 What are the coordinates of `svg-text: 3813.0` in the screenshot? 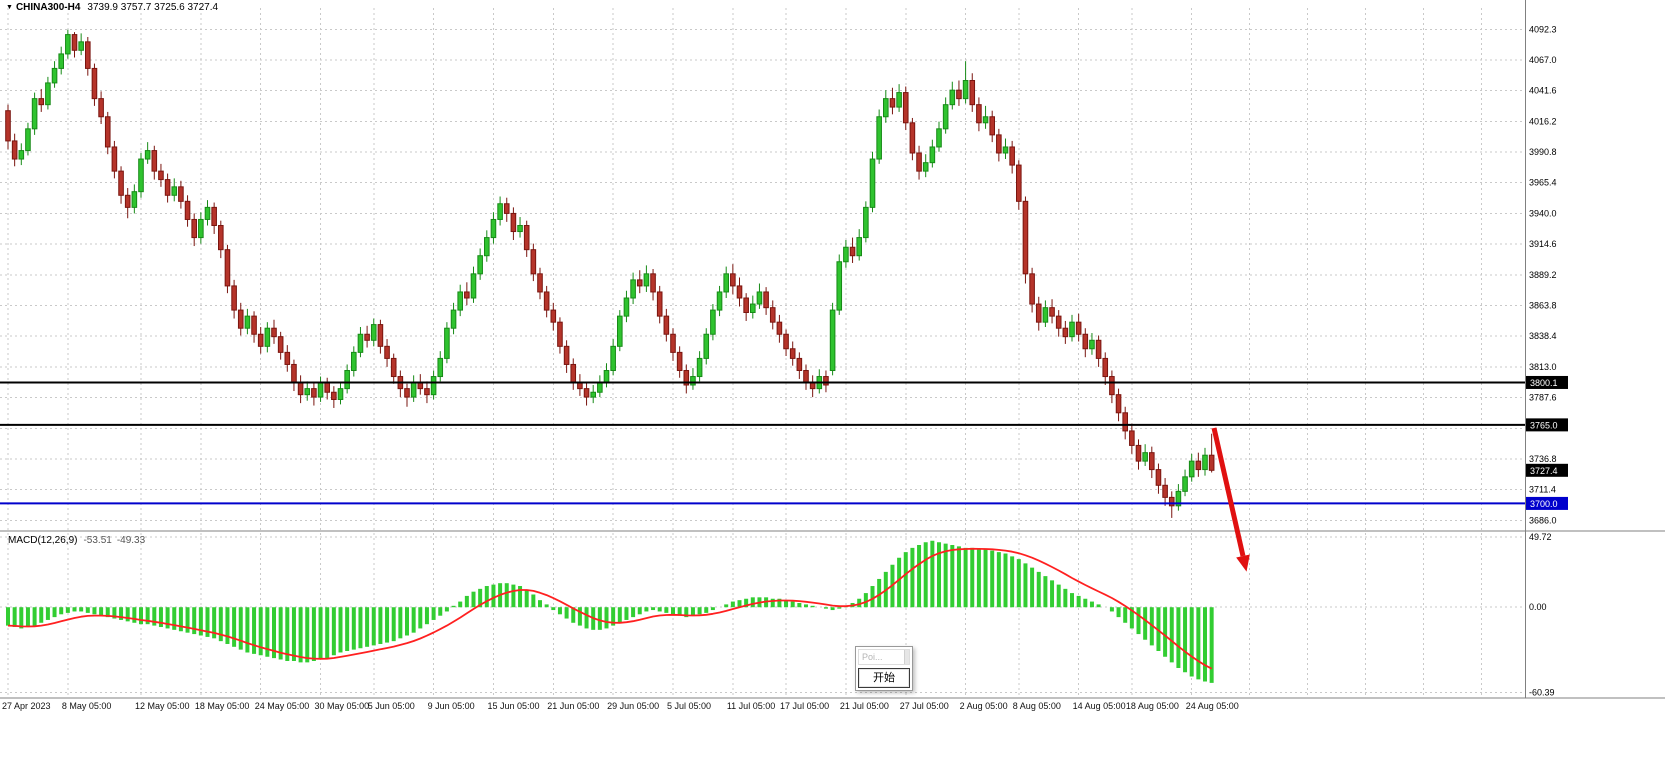 It's located at (1543, 367).